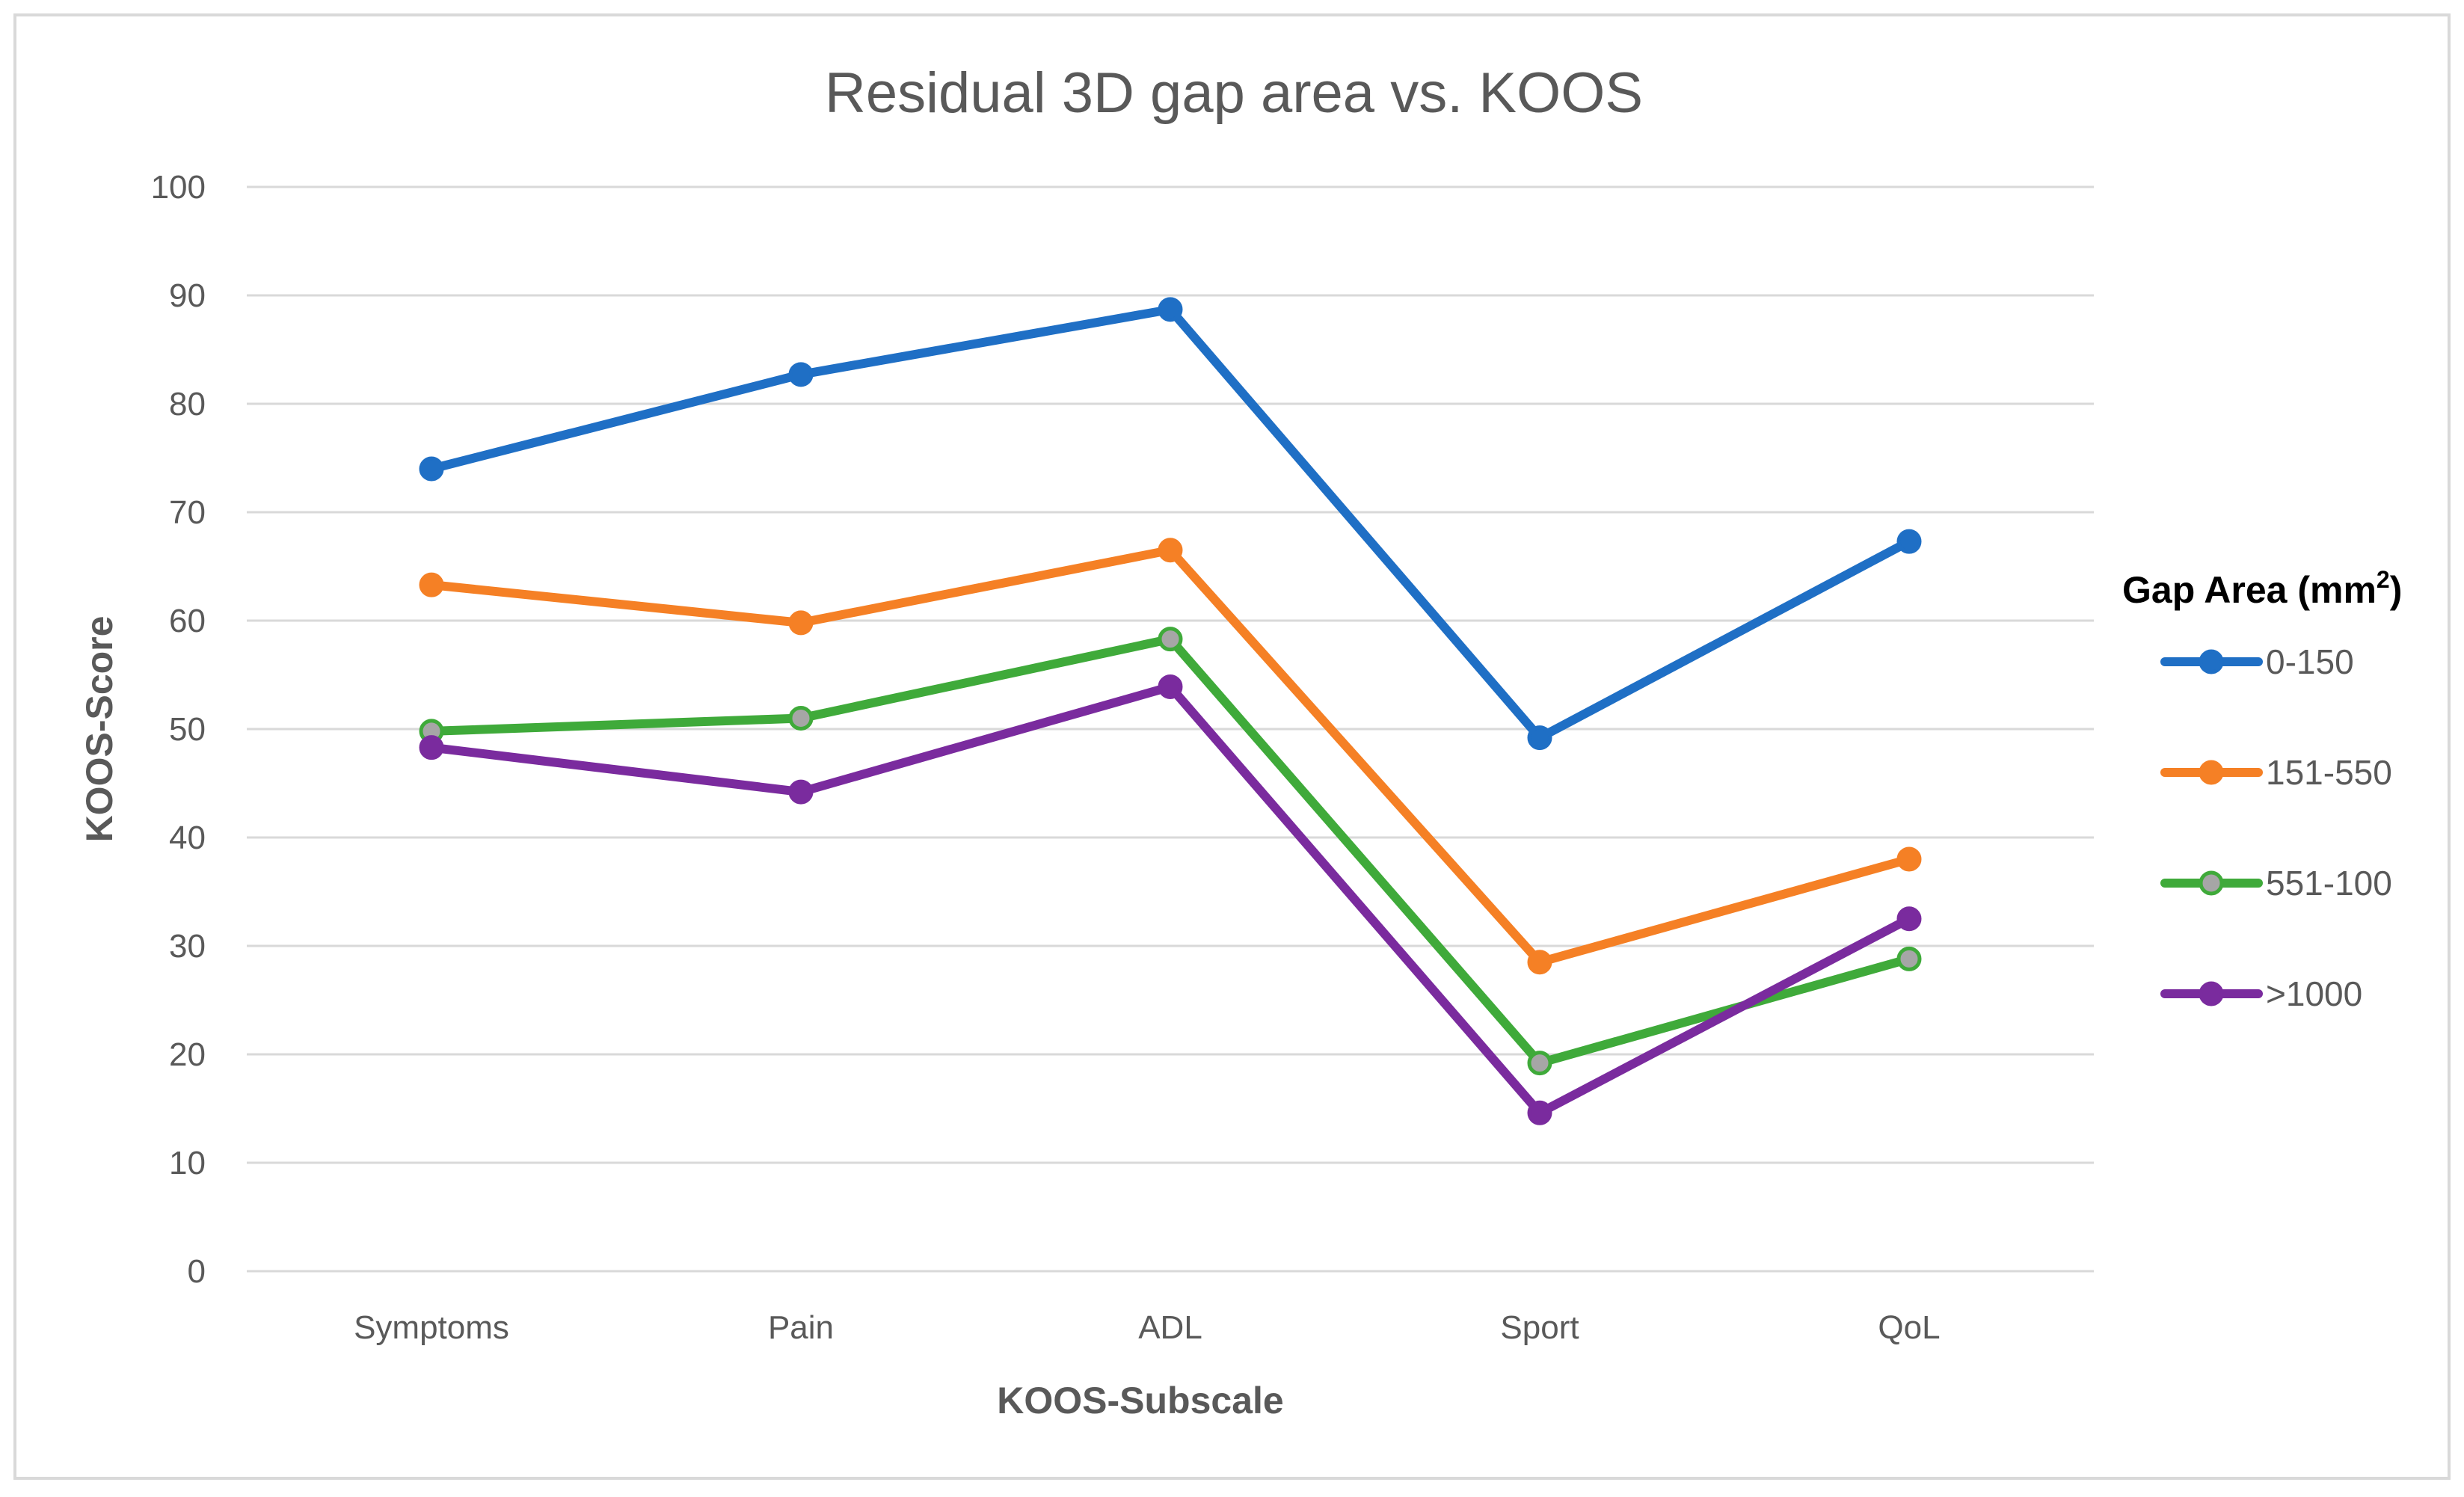 The image size is (2464, 1497). Describe the element at coordinates (1140, 1400) in the screenshot. I see `x-axis-title: KOOS-Subscale` at that location.